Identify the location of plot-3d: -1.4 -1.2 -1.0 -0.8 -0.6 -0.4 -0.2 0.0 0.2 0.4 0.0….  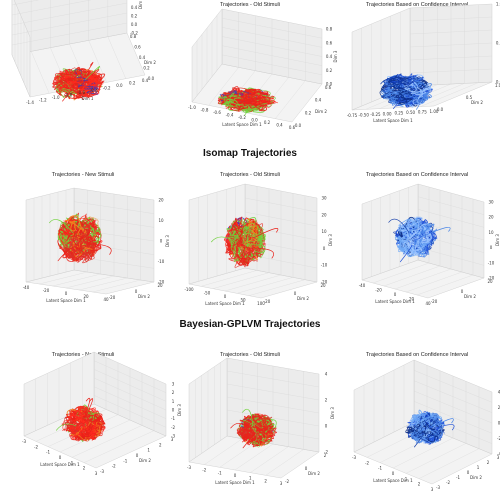
(83, 52).